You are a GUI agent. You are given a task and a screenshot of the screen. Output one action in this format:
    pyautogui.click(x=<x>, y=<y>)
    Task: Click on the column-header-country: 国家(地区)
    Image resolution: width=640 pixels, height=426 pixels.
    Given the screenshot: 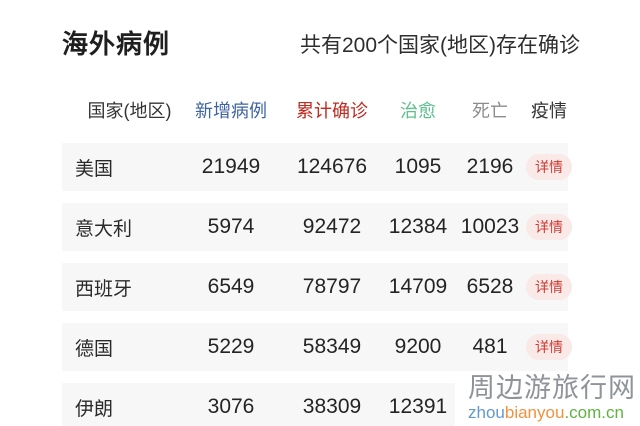 What is the action you would take?
    pyautogui.click(x=129, y=111)
    